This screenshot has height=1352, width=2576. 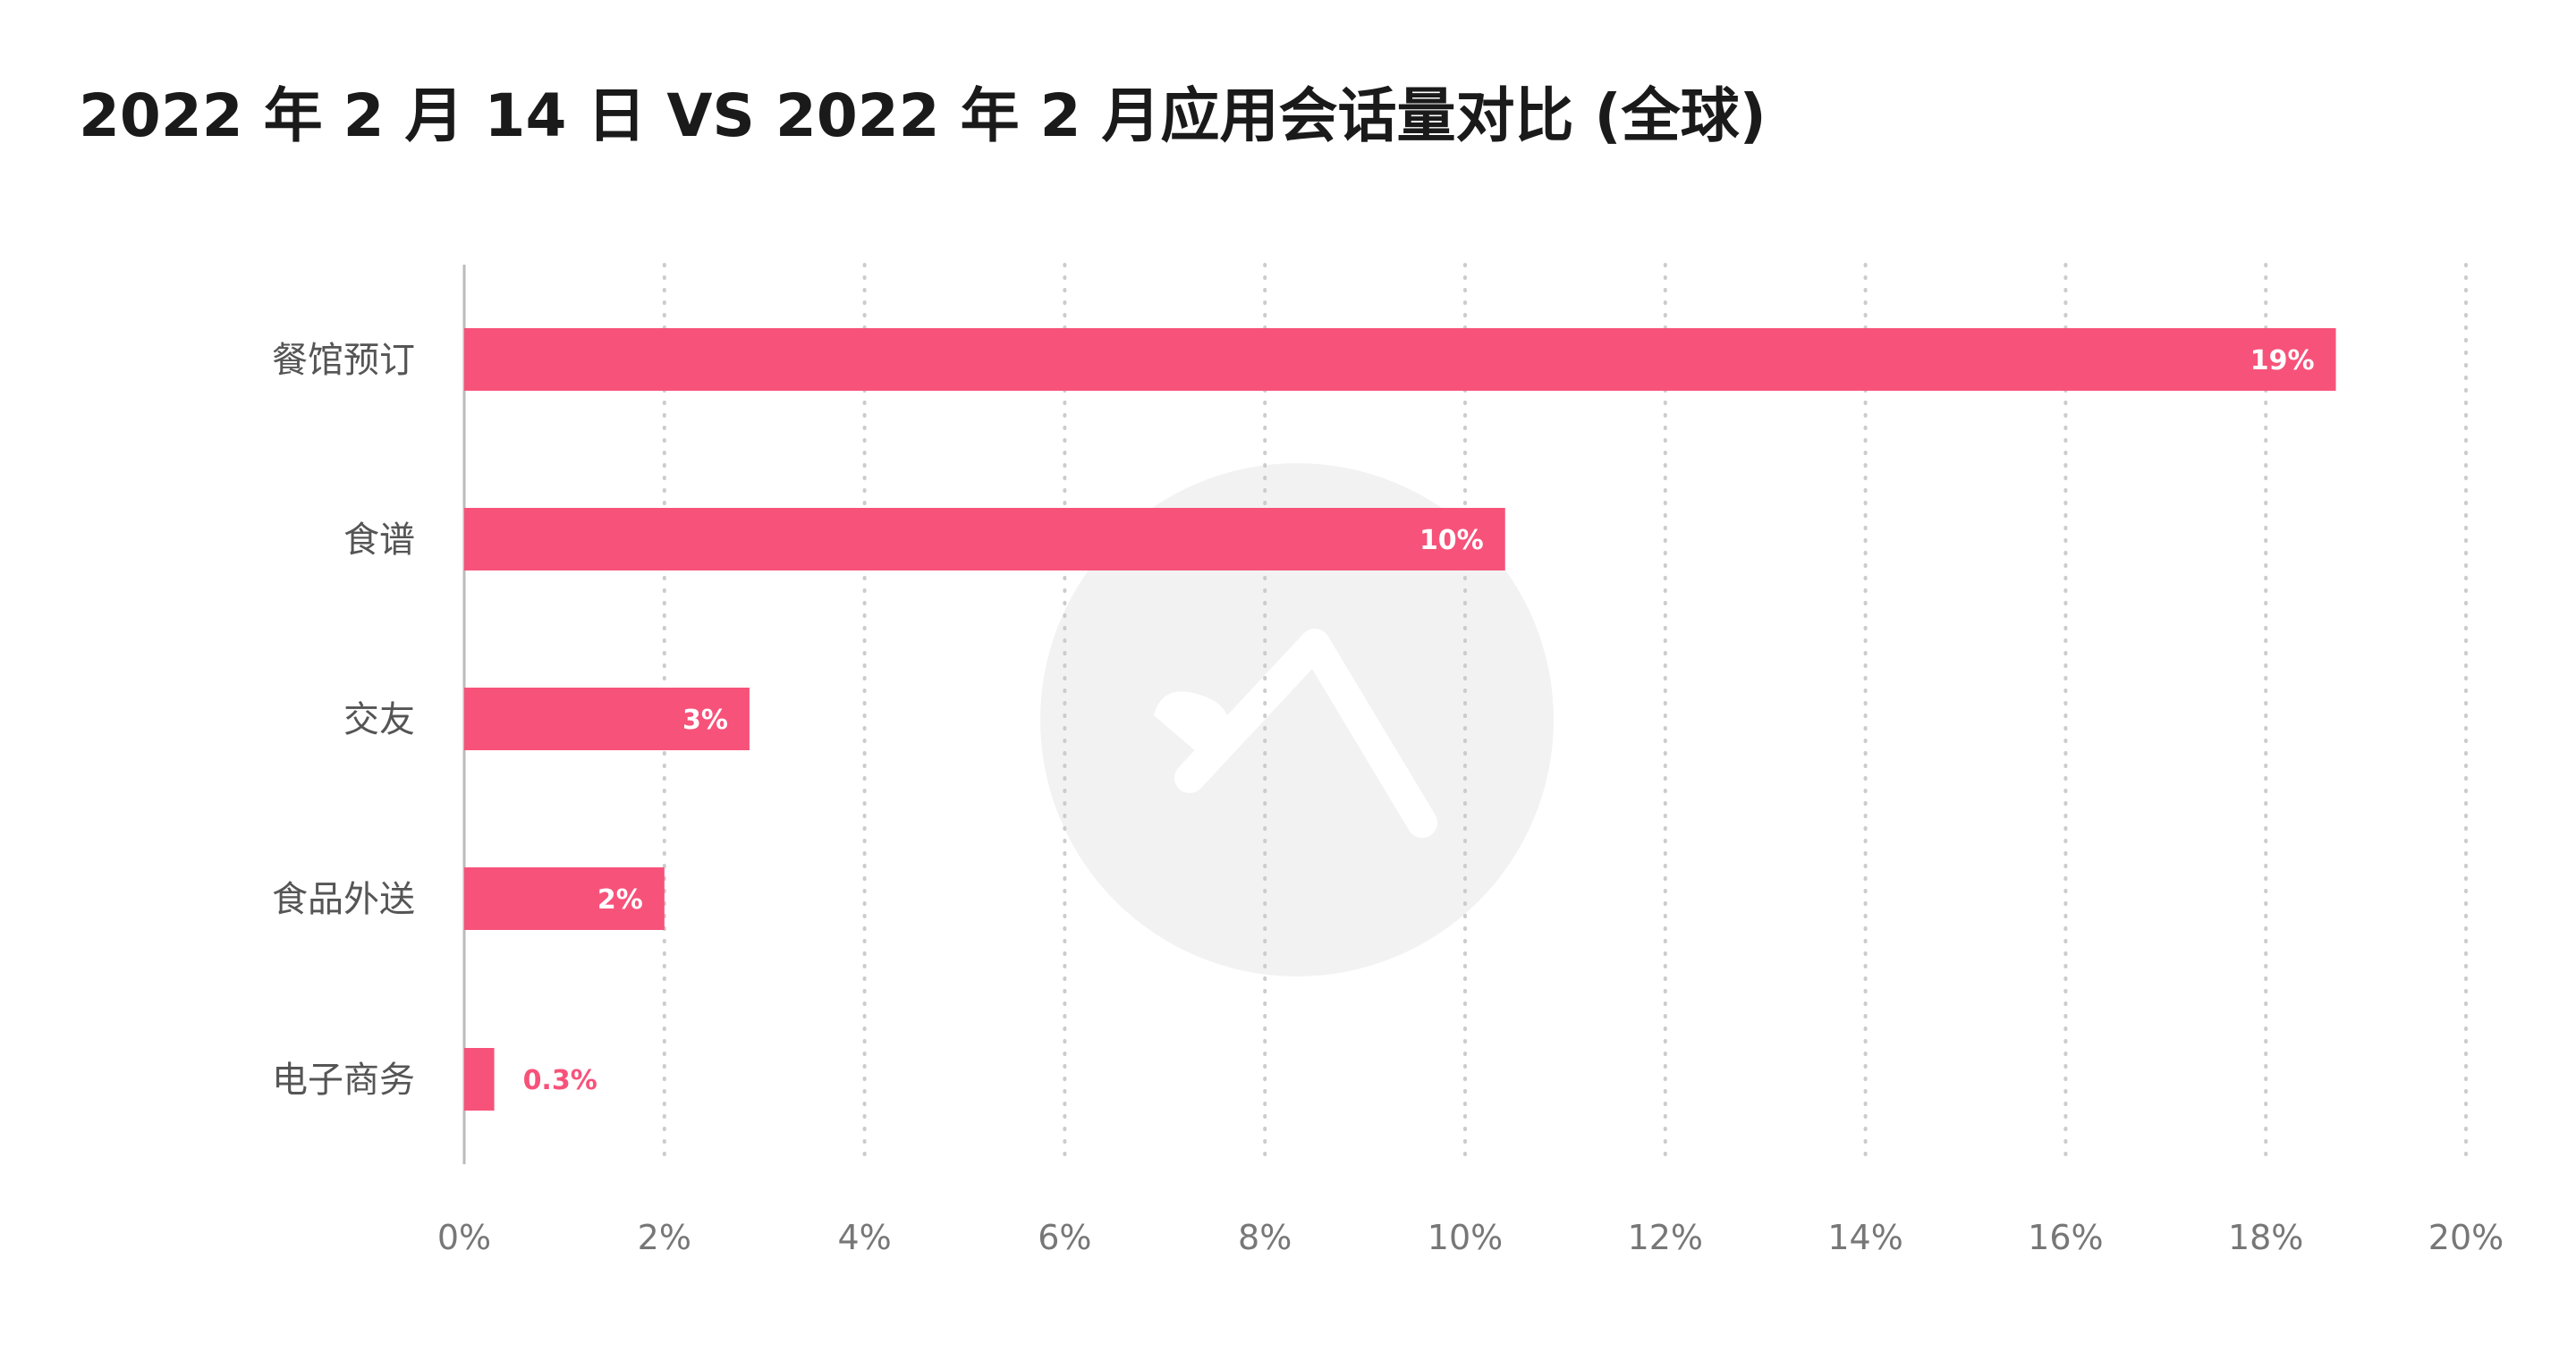 What do you see at coordinates (343, 899) in the screenshot?
I see `category-label: 食品外送` at bounding box center [343, 899].